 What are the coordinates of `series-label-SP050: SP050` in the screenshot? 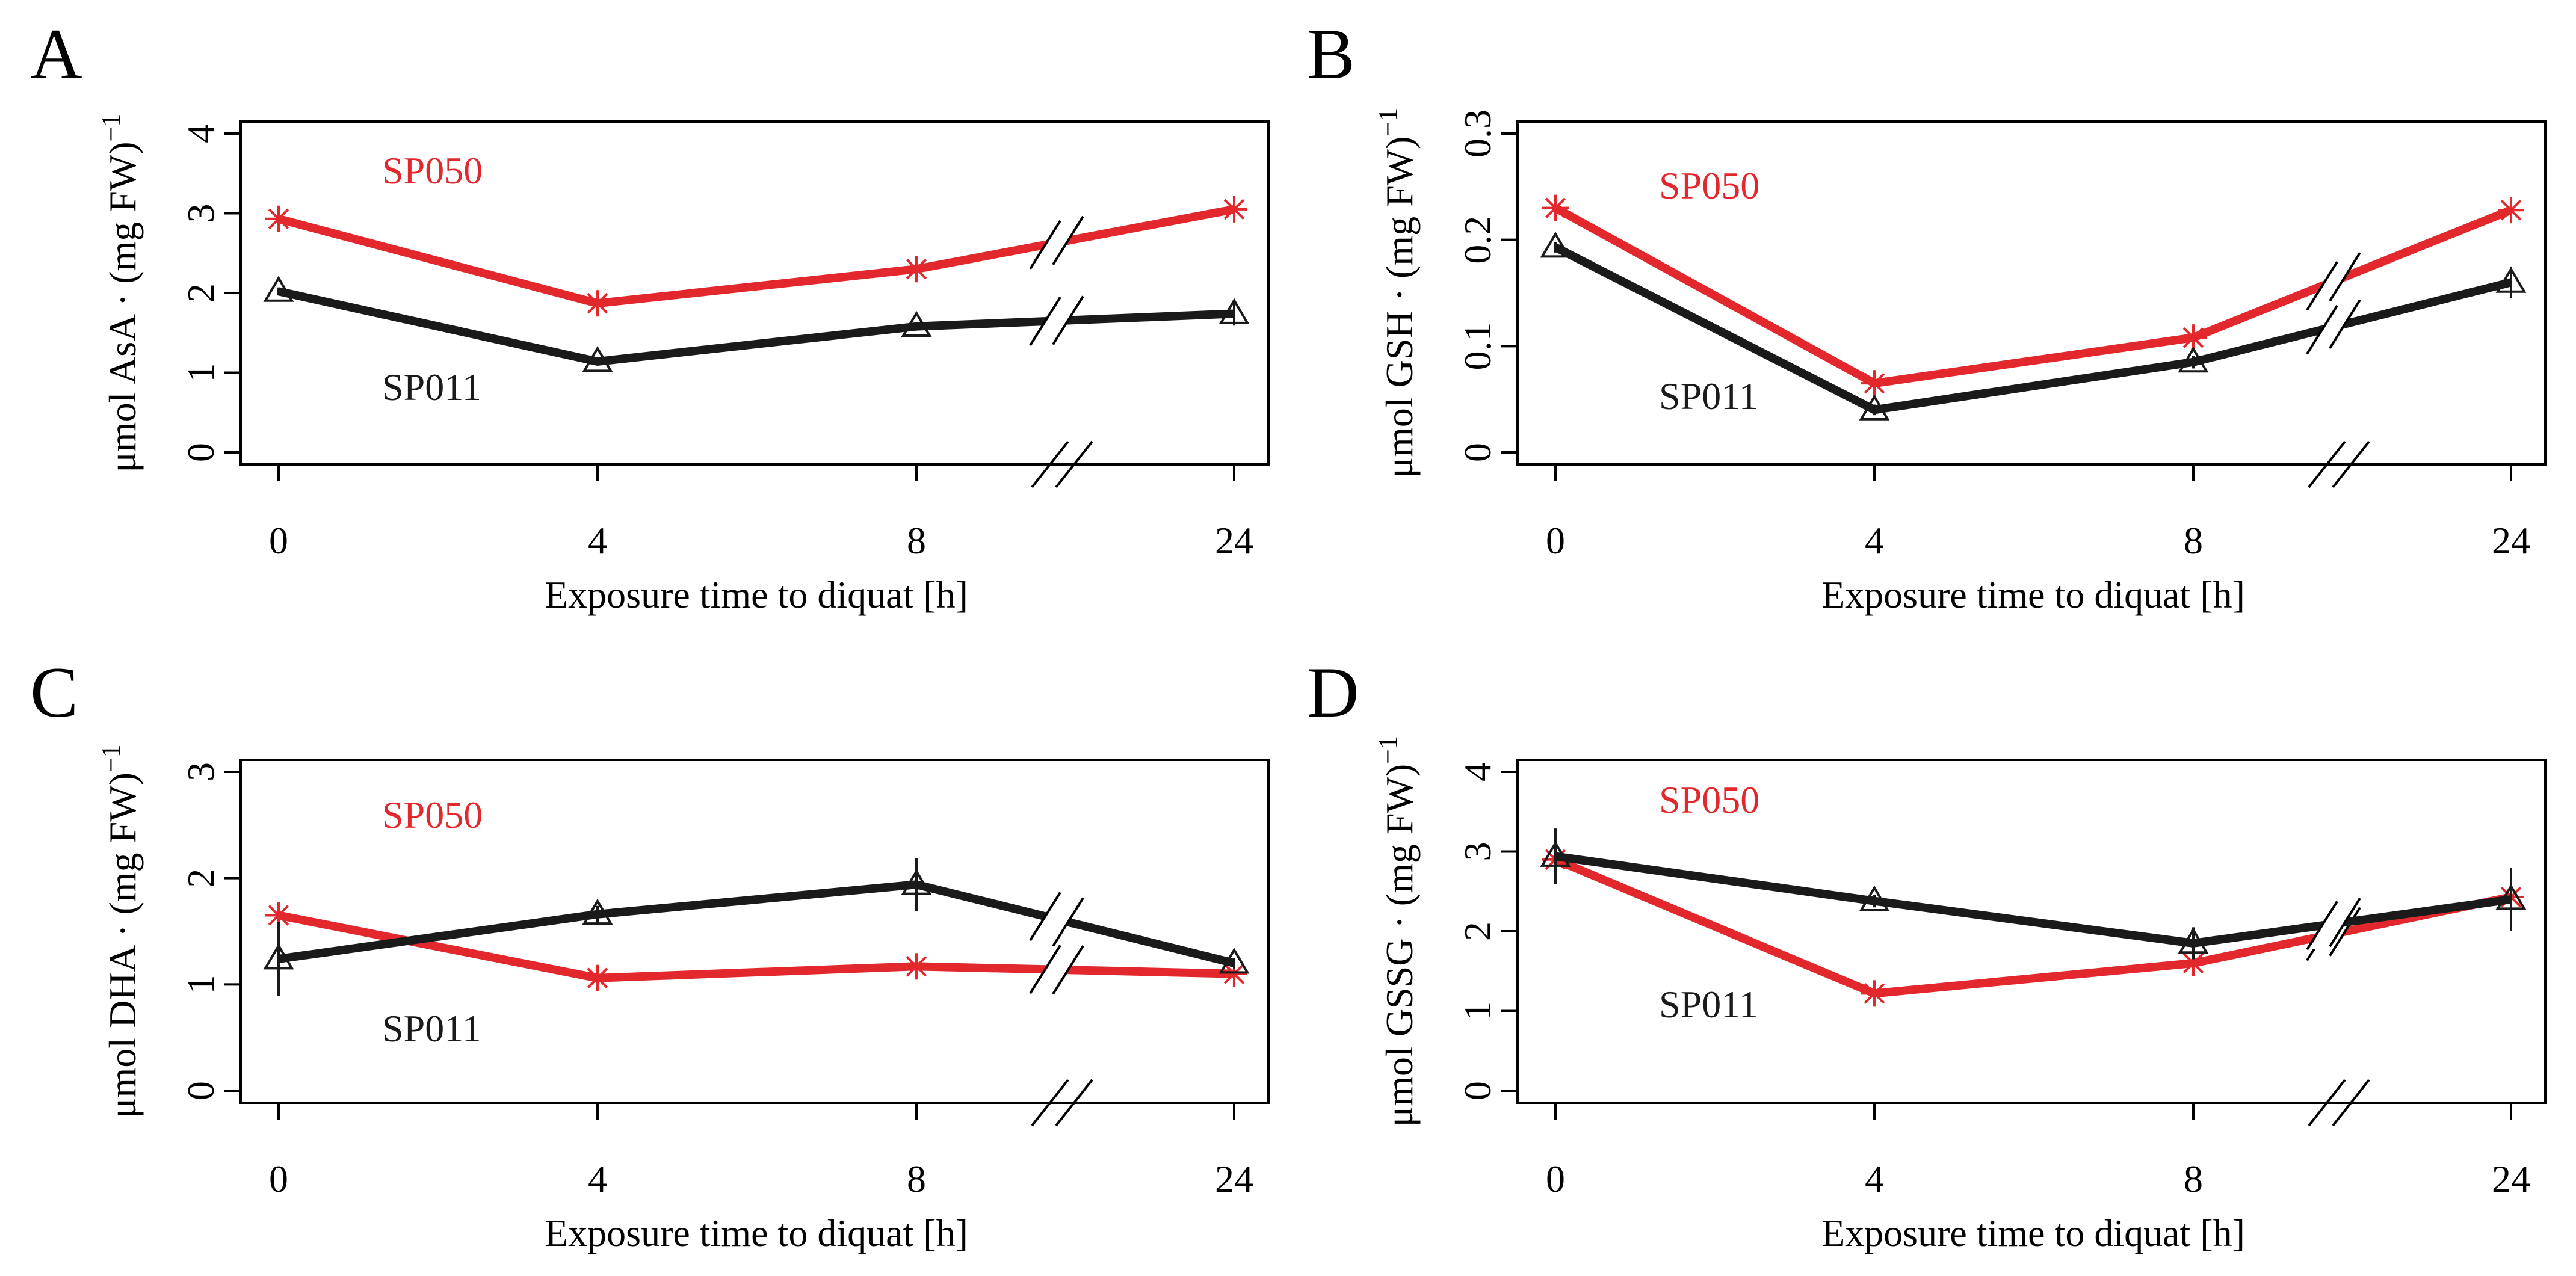 It's located at (432, 815).